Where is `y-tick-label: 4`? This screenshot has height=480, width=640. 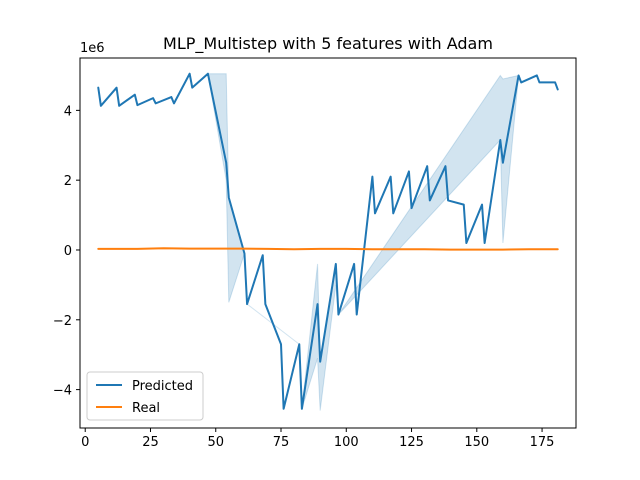 y-tick-label: 4 is located at coordinates (68, 111).